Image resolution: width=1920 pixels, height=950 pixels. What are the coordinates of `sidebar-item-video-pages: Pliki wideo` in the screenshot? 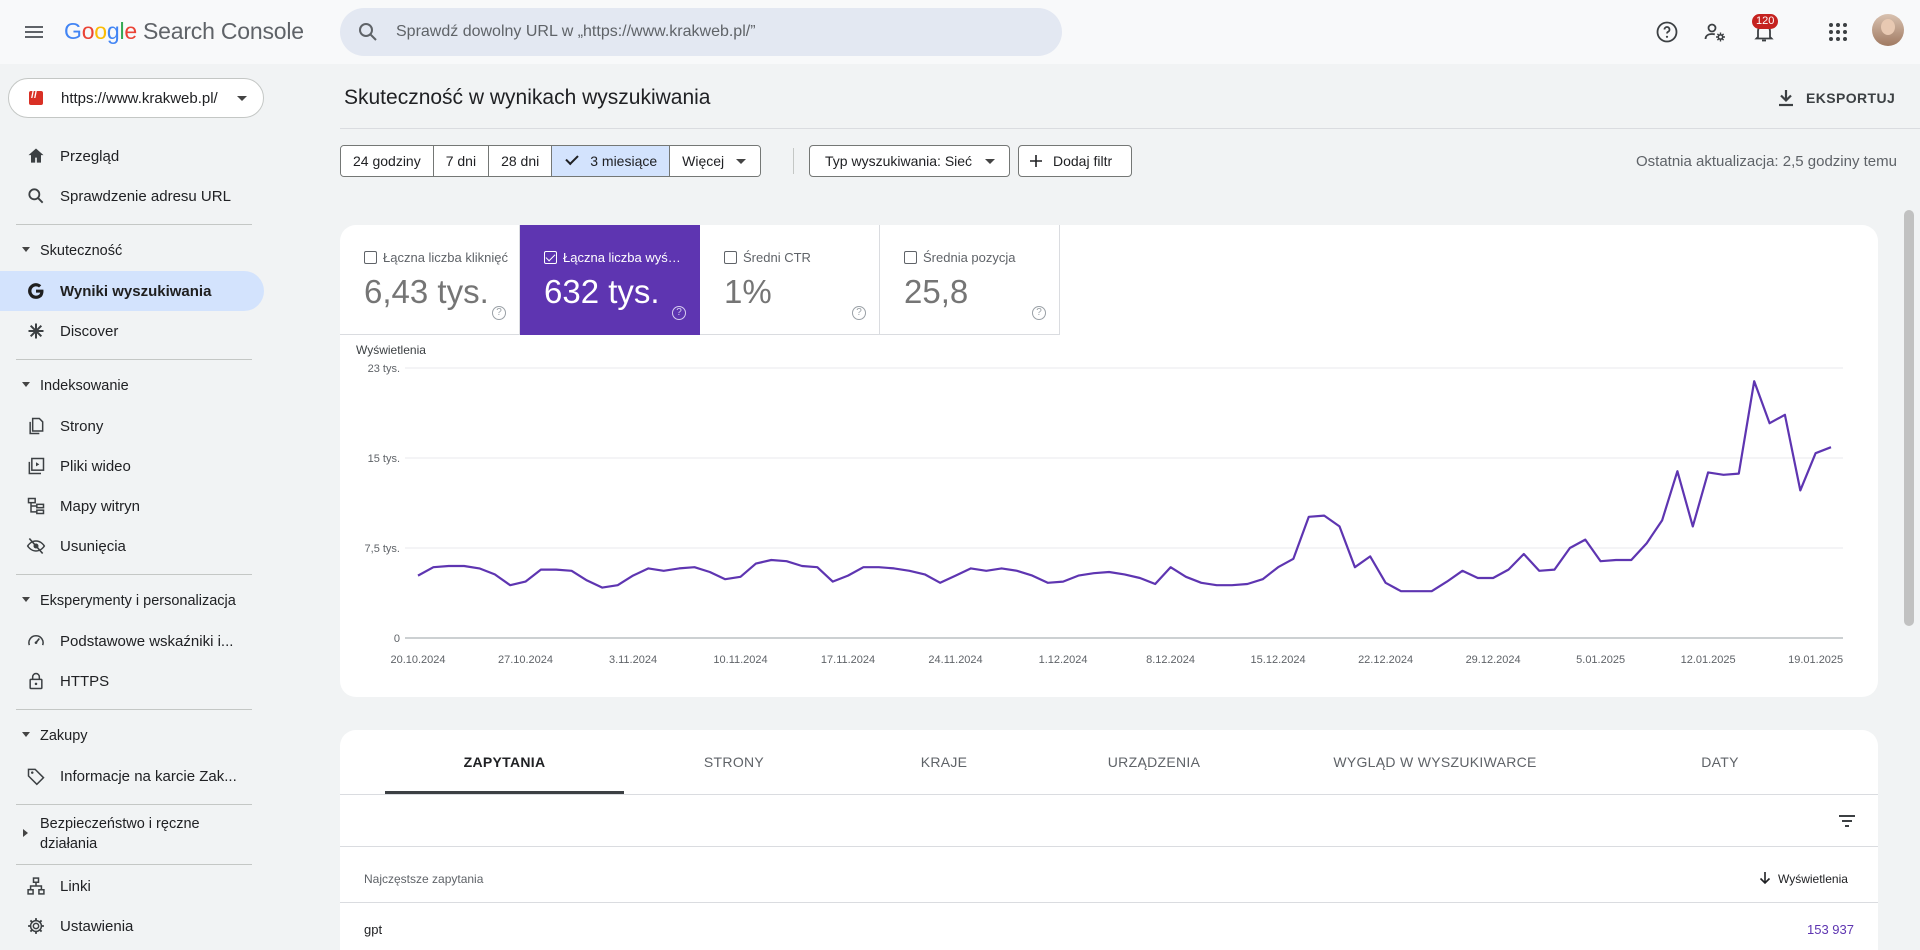 It's located at (132, 466).